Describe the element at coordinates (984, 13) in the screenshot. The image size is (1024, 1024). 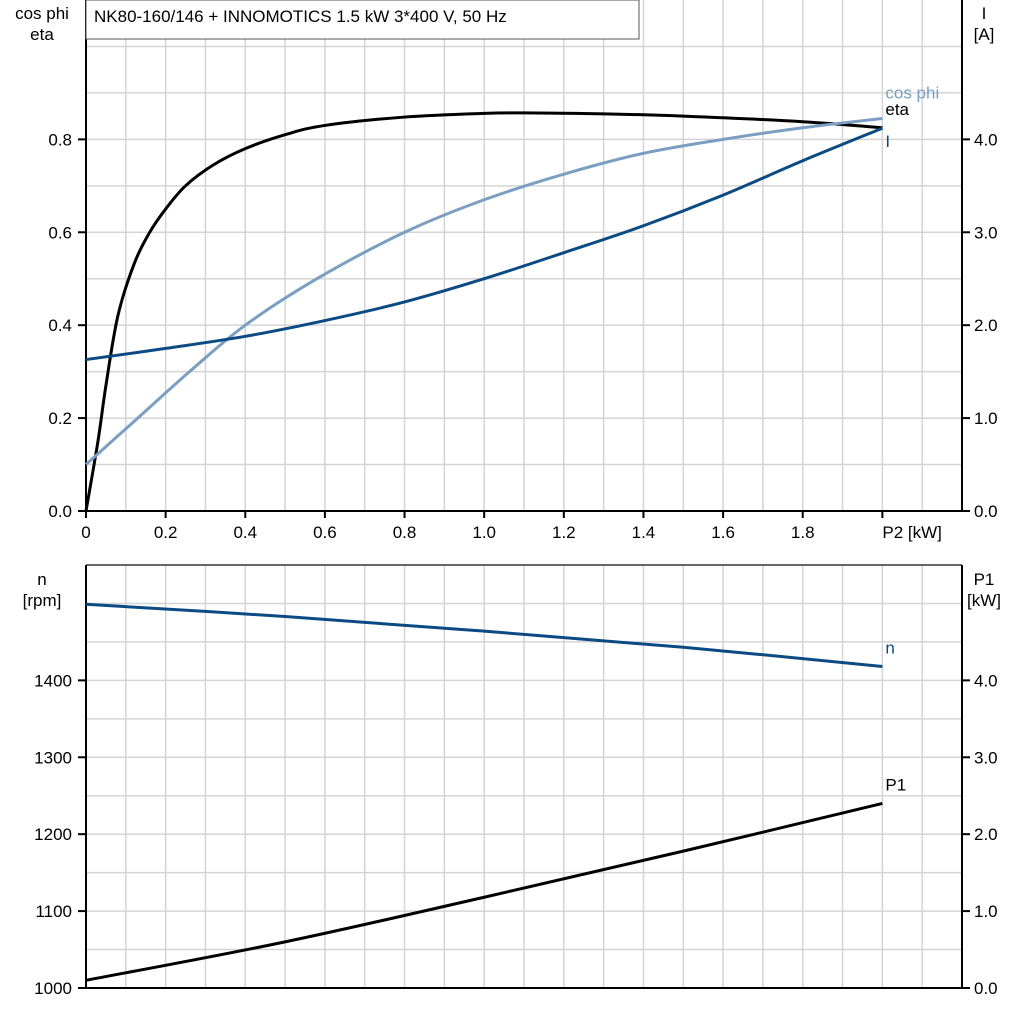
I see `y2-axis-label: I` at that location.